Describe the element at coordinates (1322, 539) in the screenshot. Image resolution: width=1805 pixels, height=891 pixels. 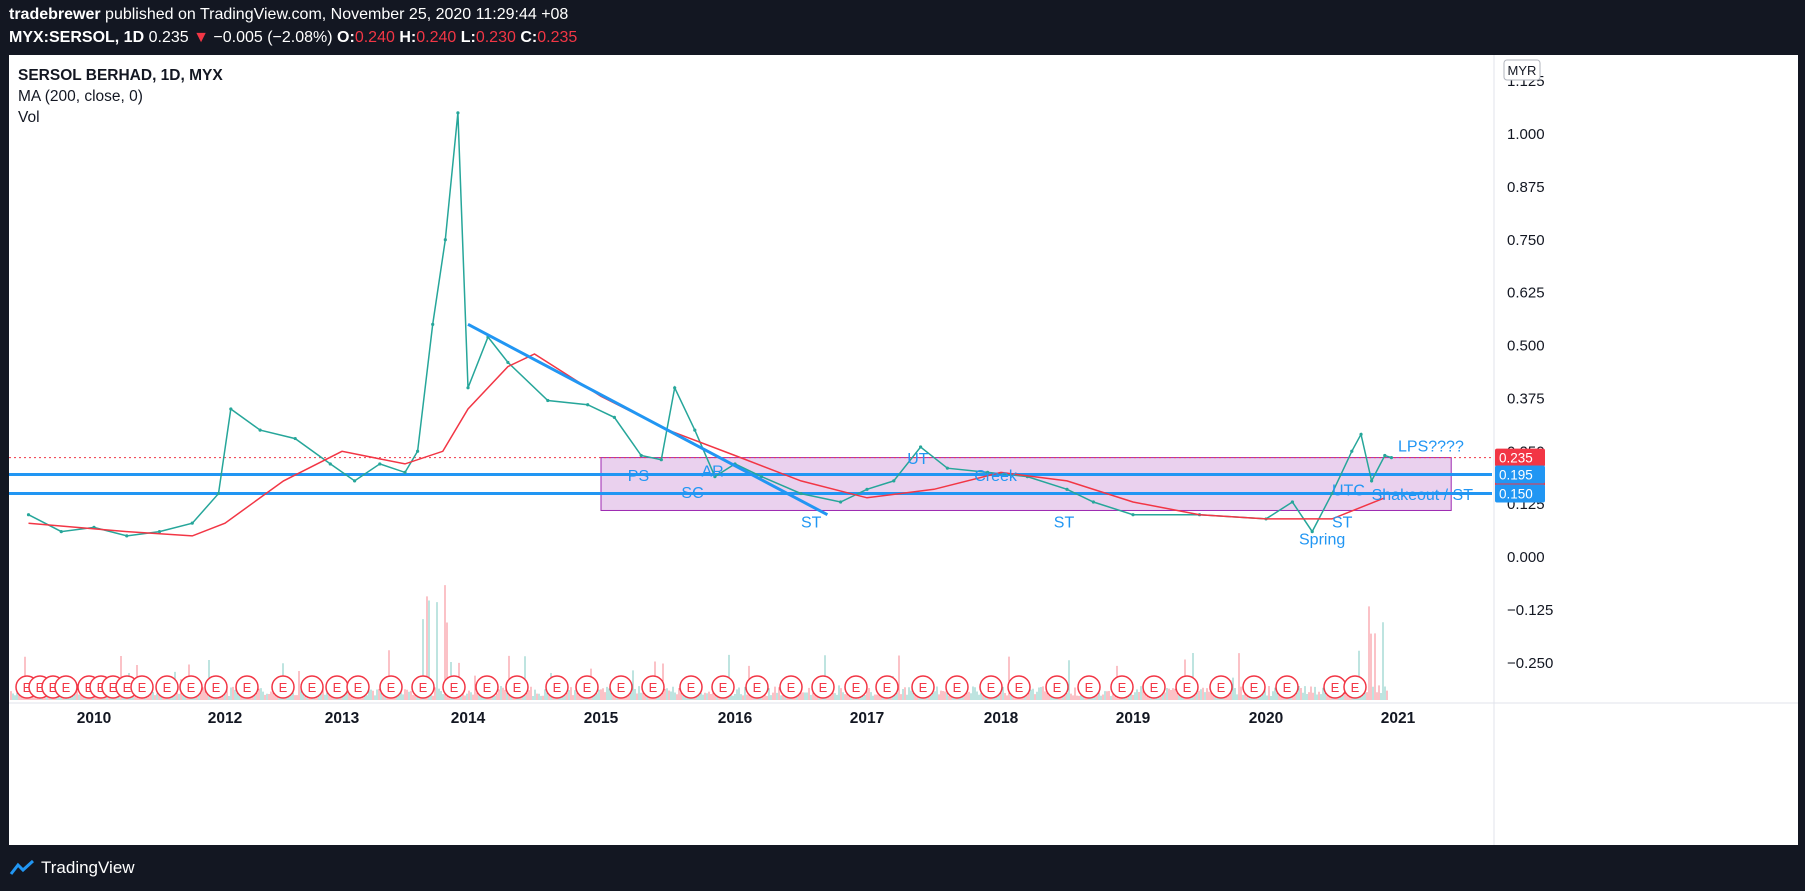
I see `wyckoff-annotation: Spring` at that location.